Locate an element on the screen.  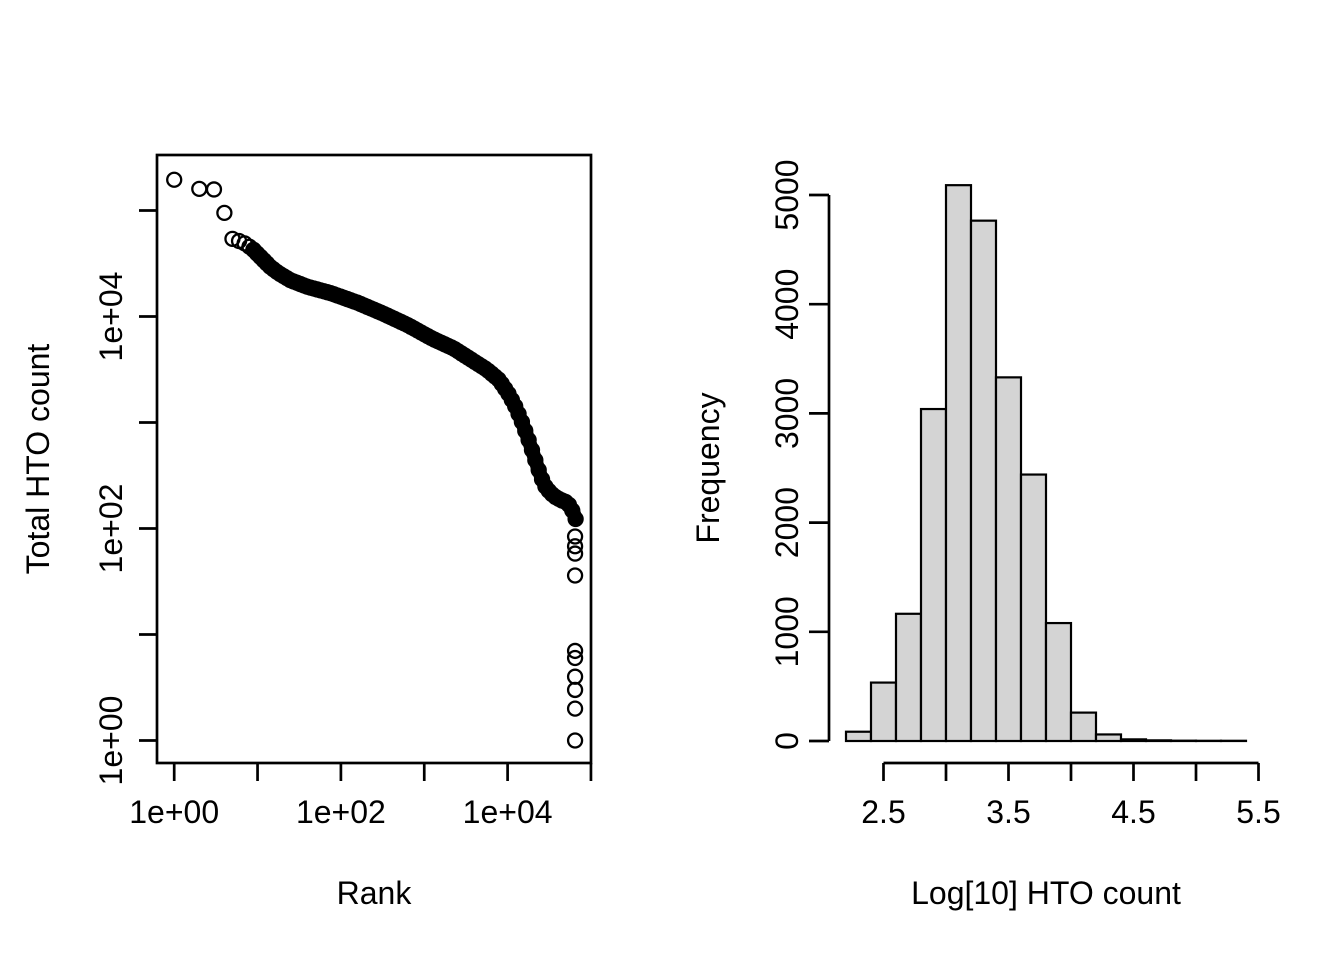
x-tick-label: 4.5 is located at coordinates (1133, 812).